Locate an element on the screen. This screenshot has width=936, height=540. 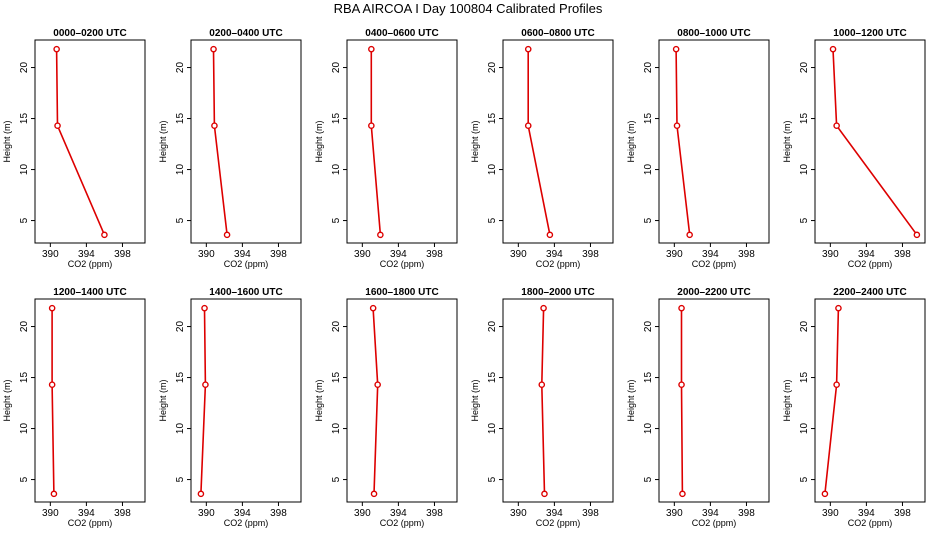
panel-title: 0200–0400 UTC is located at coordinates (245, 33).